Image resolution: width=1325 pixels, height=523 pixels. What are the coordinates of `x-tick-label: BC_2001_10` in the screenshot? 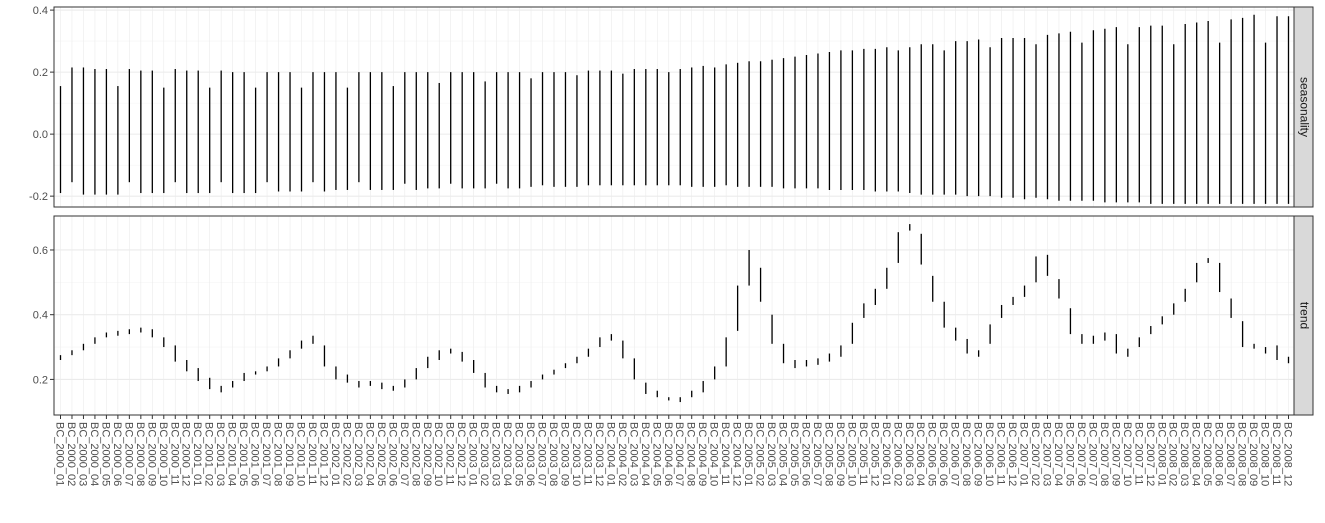 It's located at (301, 454).